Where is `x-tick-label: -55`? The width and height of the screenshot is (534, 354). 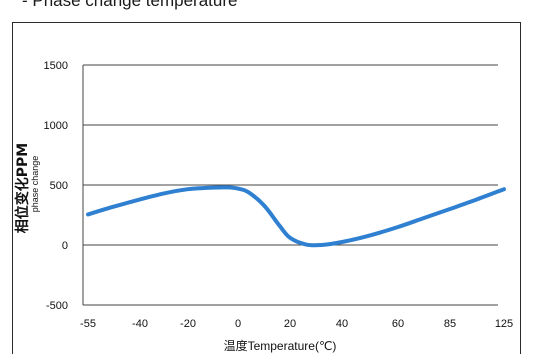
x-tick-label: -55 is located at coordinates (88, 324).